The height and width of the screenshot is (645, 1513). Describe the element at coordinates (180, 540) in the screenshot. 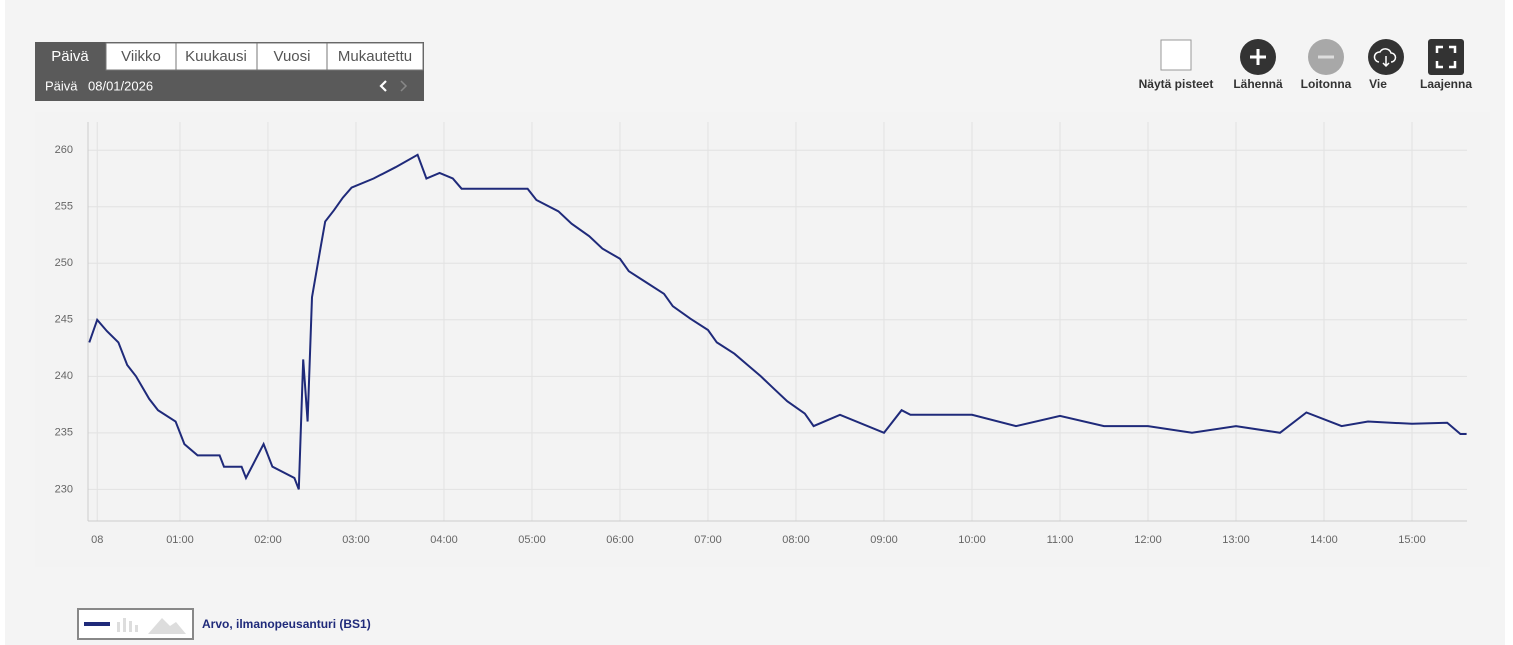

I see `x-tick-label: 01:00` at that location.